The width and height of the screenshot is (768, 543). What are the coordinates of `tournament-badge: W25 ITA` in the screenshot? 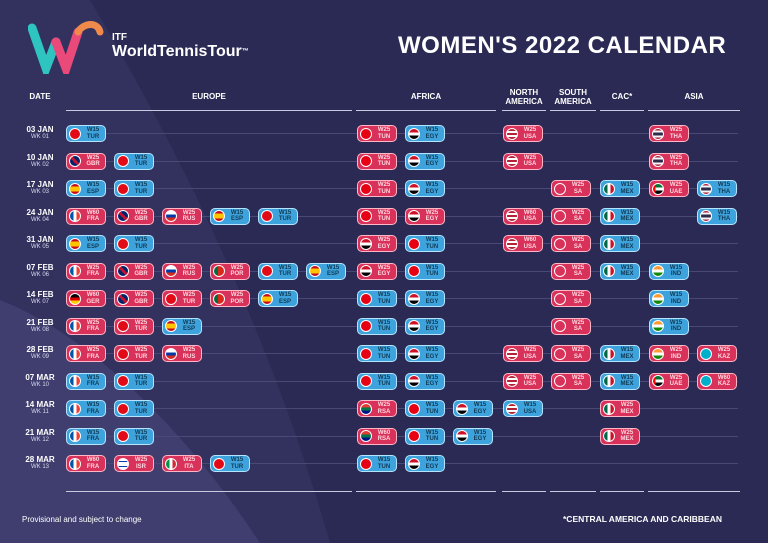 It's located at (182, 463).